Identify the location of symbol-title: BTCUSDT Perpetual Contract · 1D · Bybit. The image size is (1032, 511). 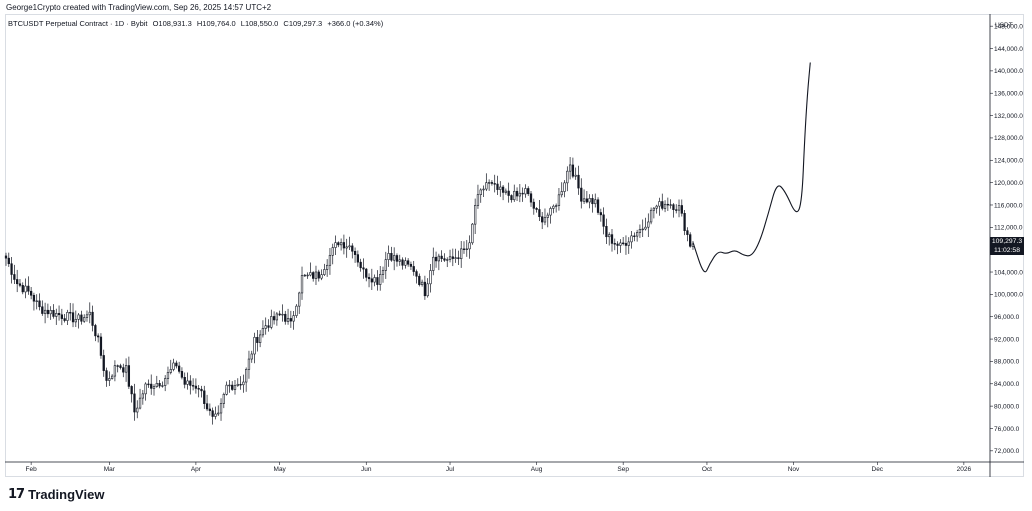
(78, 23).